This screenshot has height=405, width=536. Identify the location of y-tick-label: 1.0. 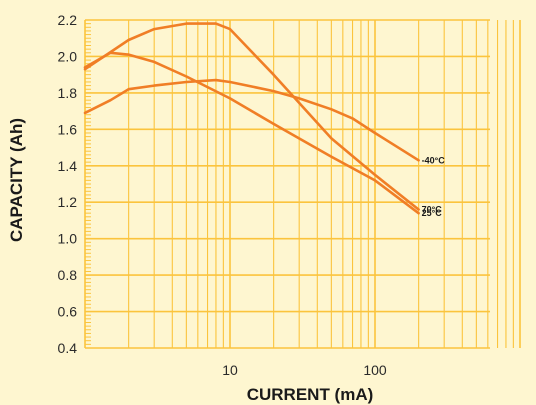
(68, 239).